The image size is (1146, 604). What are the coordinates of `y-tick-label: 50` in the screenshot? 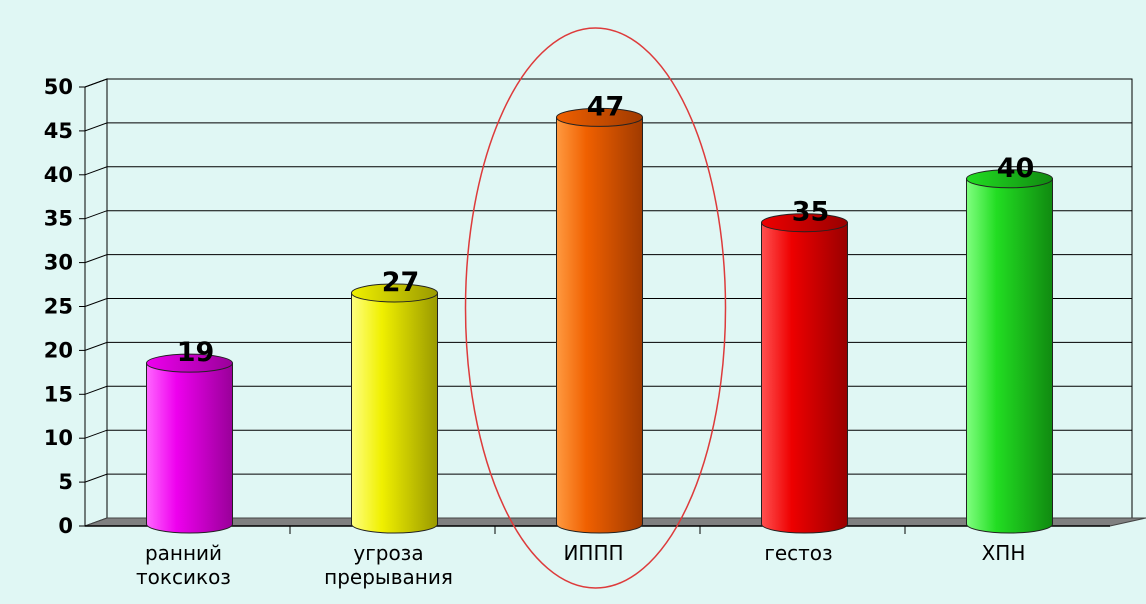 It's located at (58, 87).